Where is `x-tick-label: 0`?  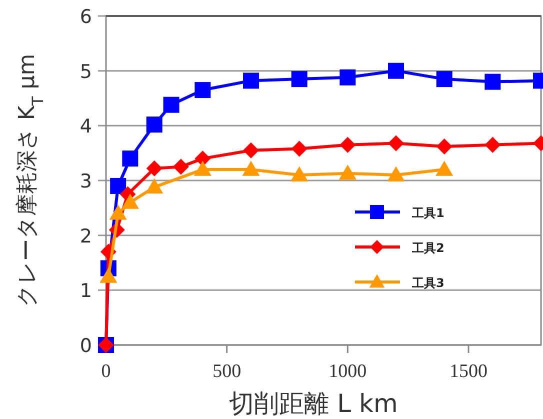
x-tick-label: 0 is located at coordinates (106, 371).